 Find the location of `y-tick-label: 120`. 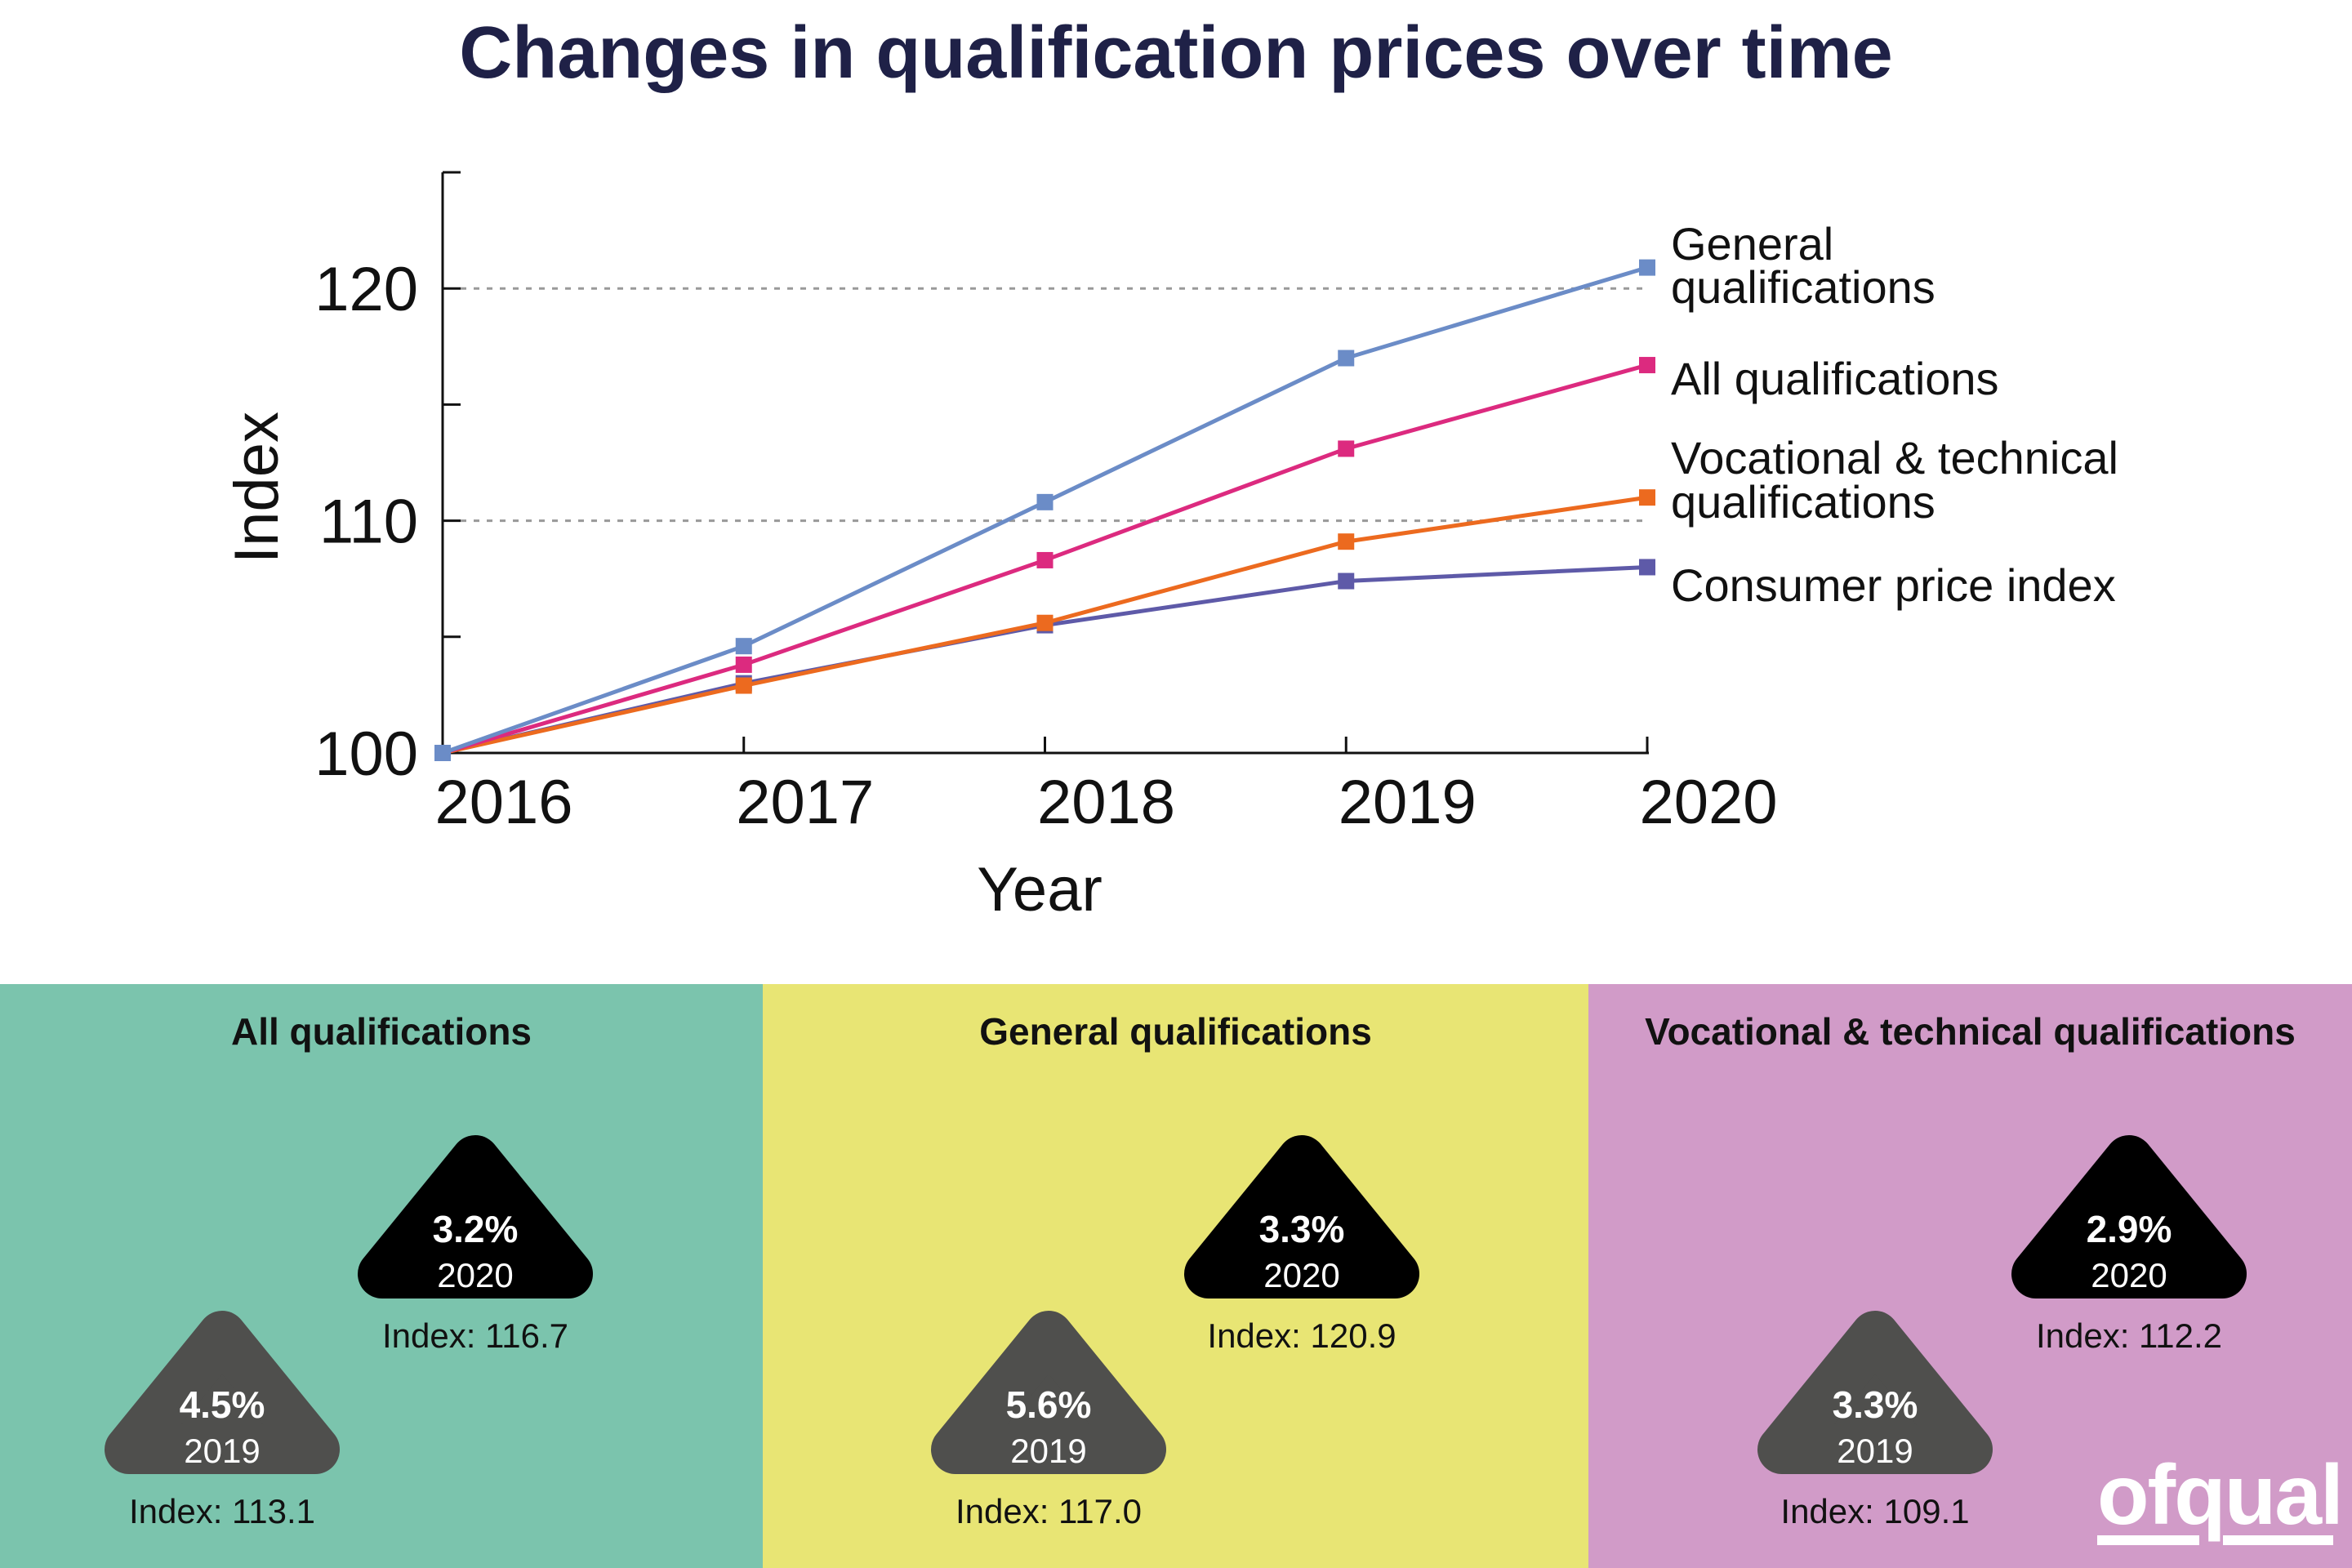

y-tick-label: 120 is located at coordinates (366, 289).